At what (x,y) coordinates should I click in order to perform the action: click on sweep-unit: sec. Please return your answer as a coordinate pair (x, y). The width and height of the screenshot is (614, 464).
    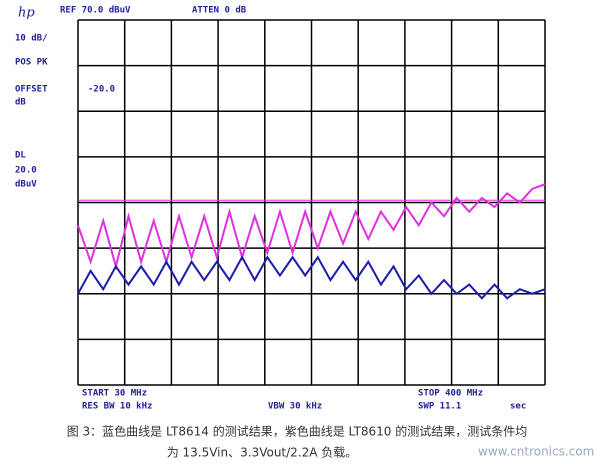
    Looking at the image, I should click on (518, 407).